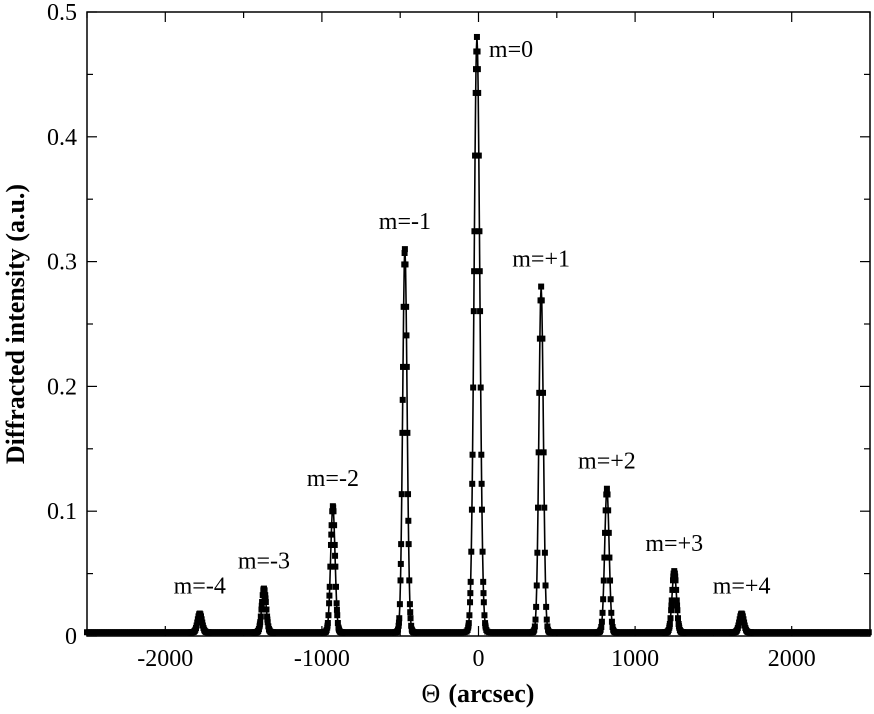 The image size is (874, 714). I want to click on peak-label: m=+2, so click(607, 462).